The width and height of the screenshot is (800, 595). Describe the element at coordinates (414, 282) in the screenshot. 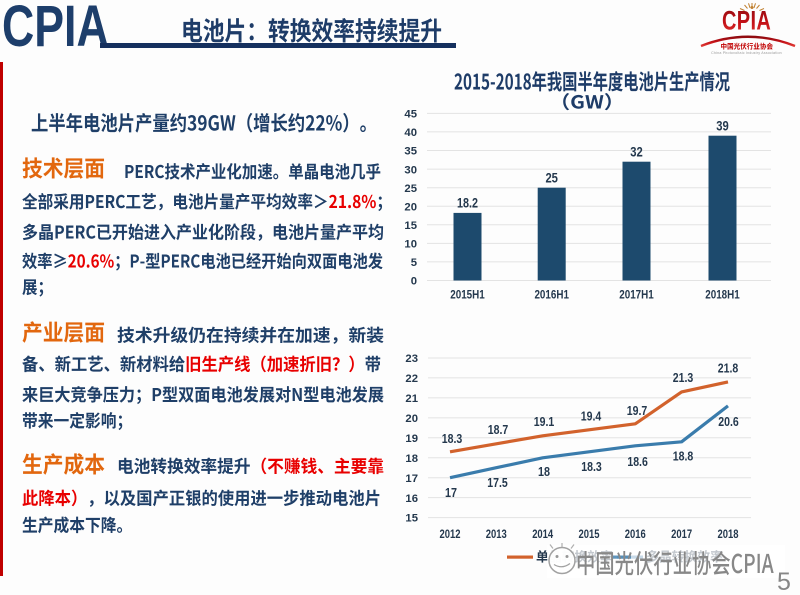

I see `svg-text: 0` at that location.